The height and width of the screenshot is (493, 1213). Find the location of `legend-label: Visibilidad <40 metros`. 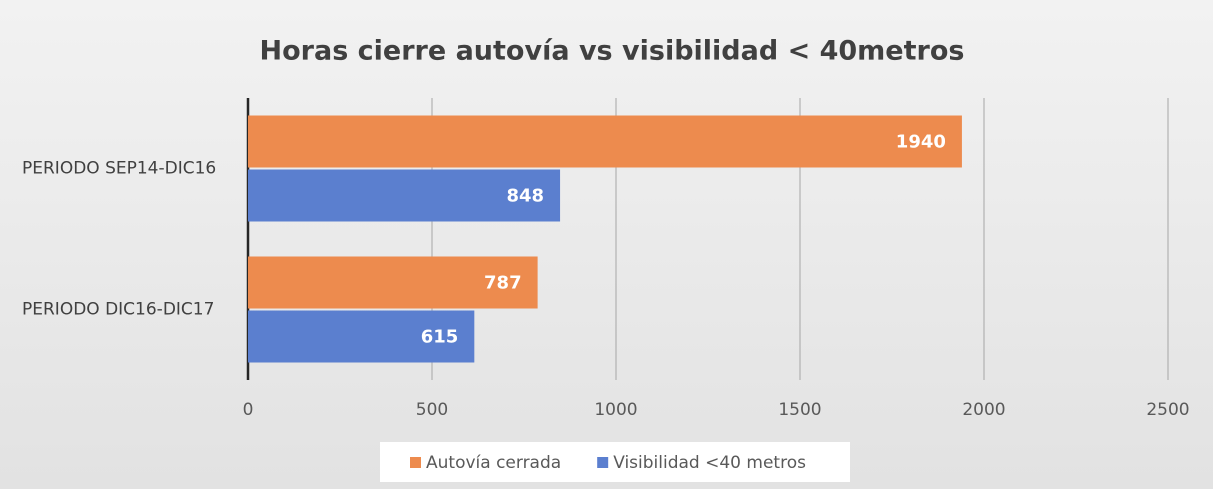

legend-label: Visibilidad <40 metros is located at coordinates (709, 463).